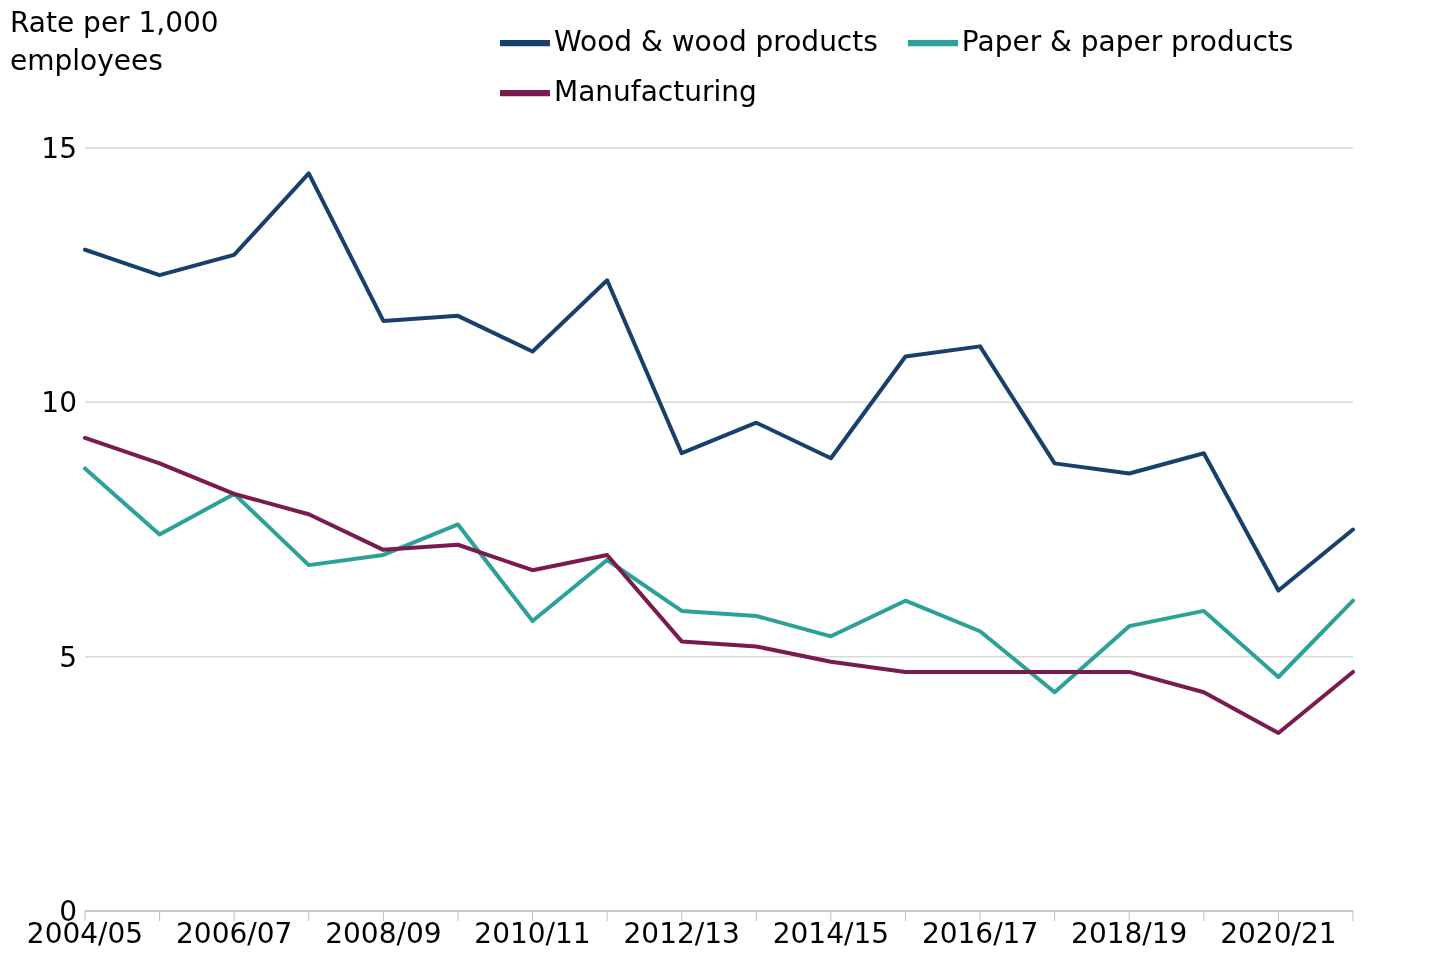  I want to click on x-tick-label: 2008/09, so click(383, 933).